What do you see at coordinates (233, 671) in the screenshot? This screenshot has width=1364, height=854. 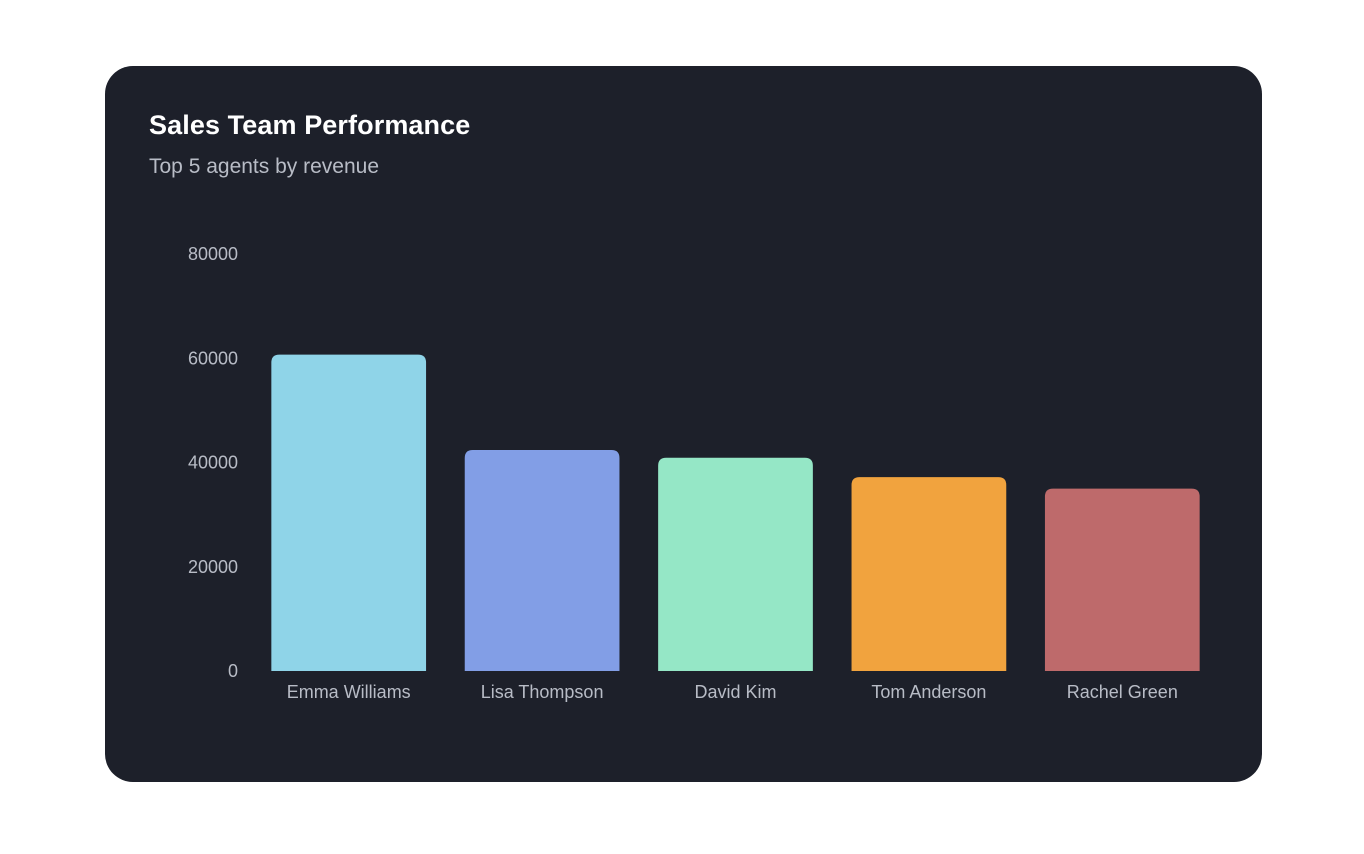 I see `y-tick-label: 0` at bounding box center [233, 671].